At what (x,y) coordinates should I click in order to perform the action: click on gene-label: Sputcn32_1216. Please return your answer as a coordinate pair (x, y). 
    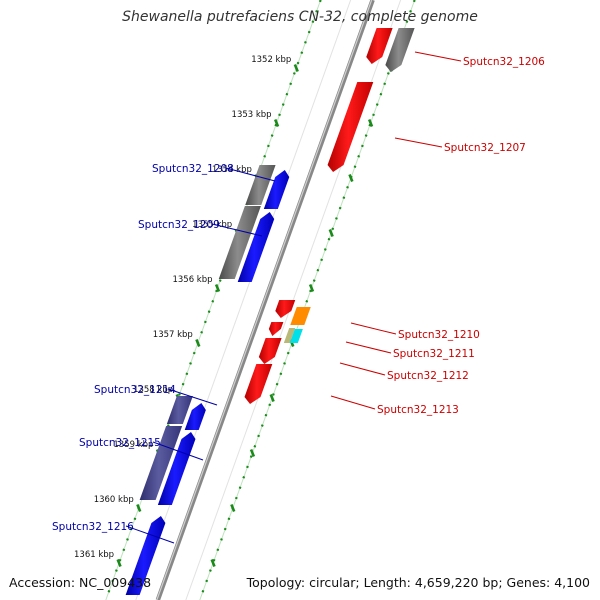
    Looking at the image, I should click on (93, 527).